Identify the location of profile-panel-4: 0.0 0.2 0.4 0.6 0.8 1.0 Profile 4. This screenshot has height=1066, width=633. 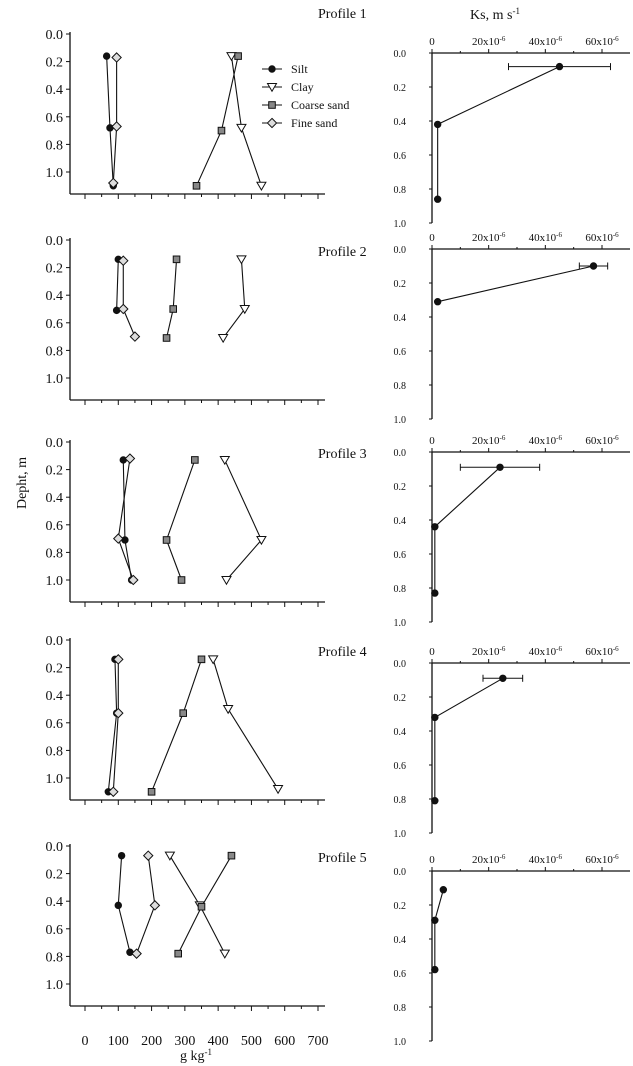
(206, 719).